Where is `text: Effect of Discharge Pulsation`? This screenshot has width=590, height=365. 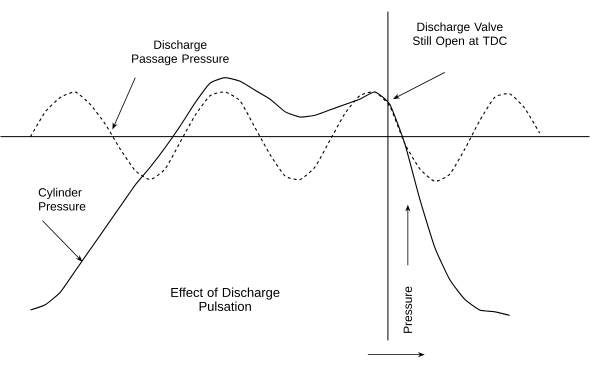 text: Effect of Discharge Pulsation is located at coordinates (225, 299).